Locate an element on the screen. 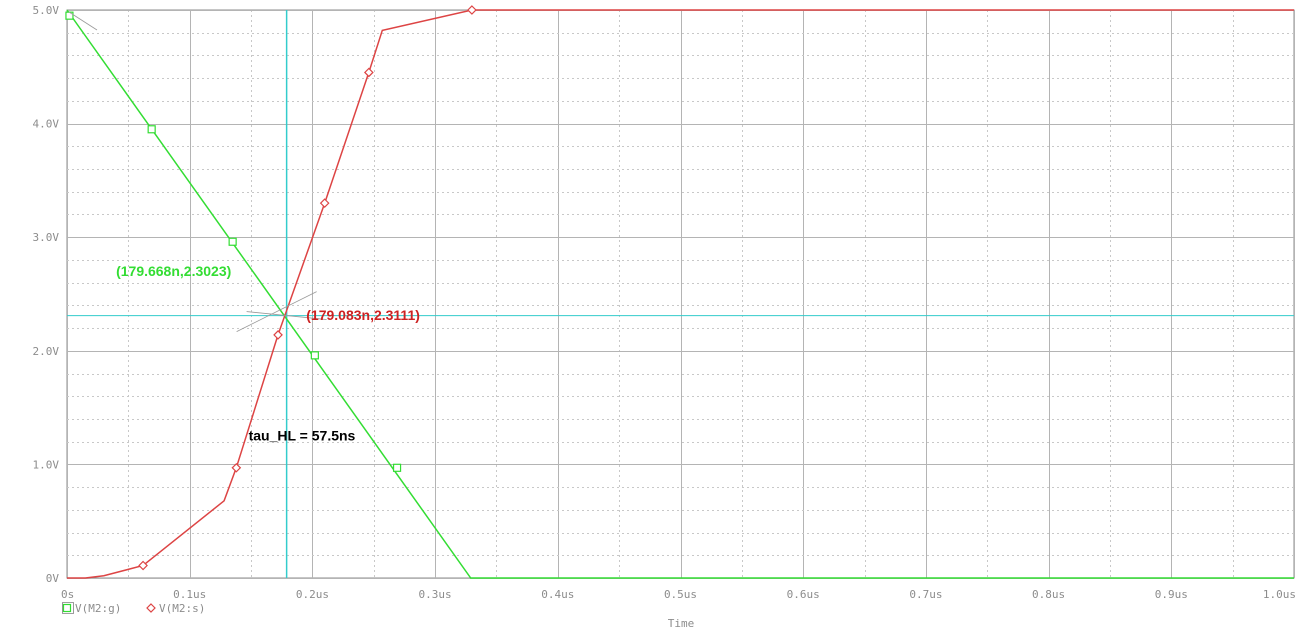 Image resolution: width=1305 pixels, height=633 pixels. legend-marker-diamond is located at coordinates (151, 608).